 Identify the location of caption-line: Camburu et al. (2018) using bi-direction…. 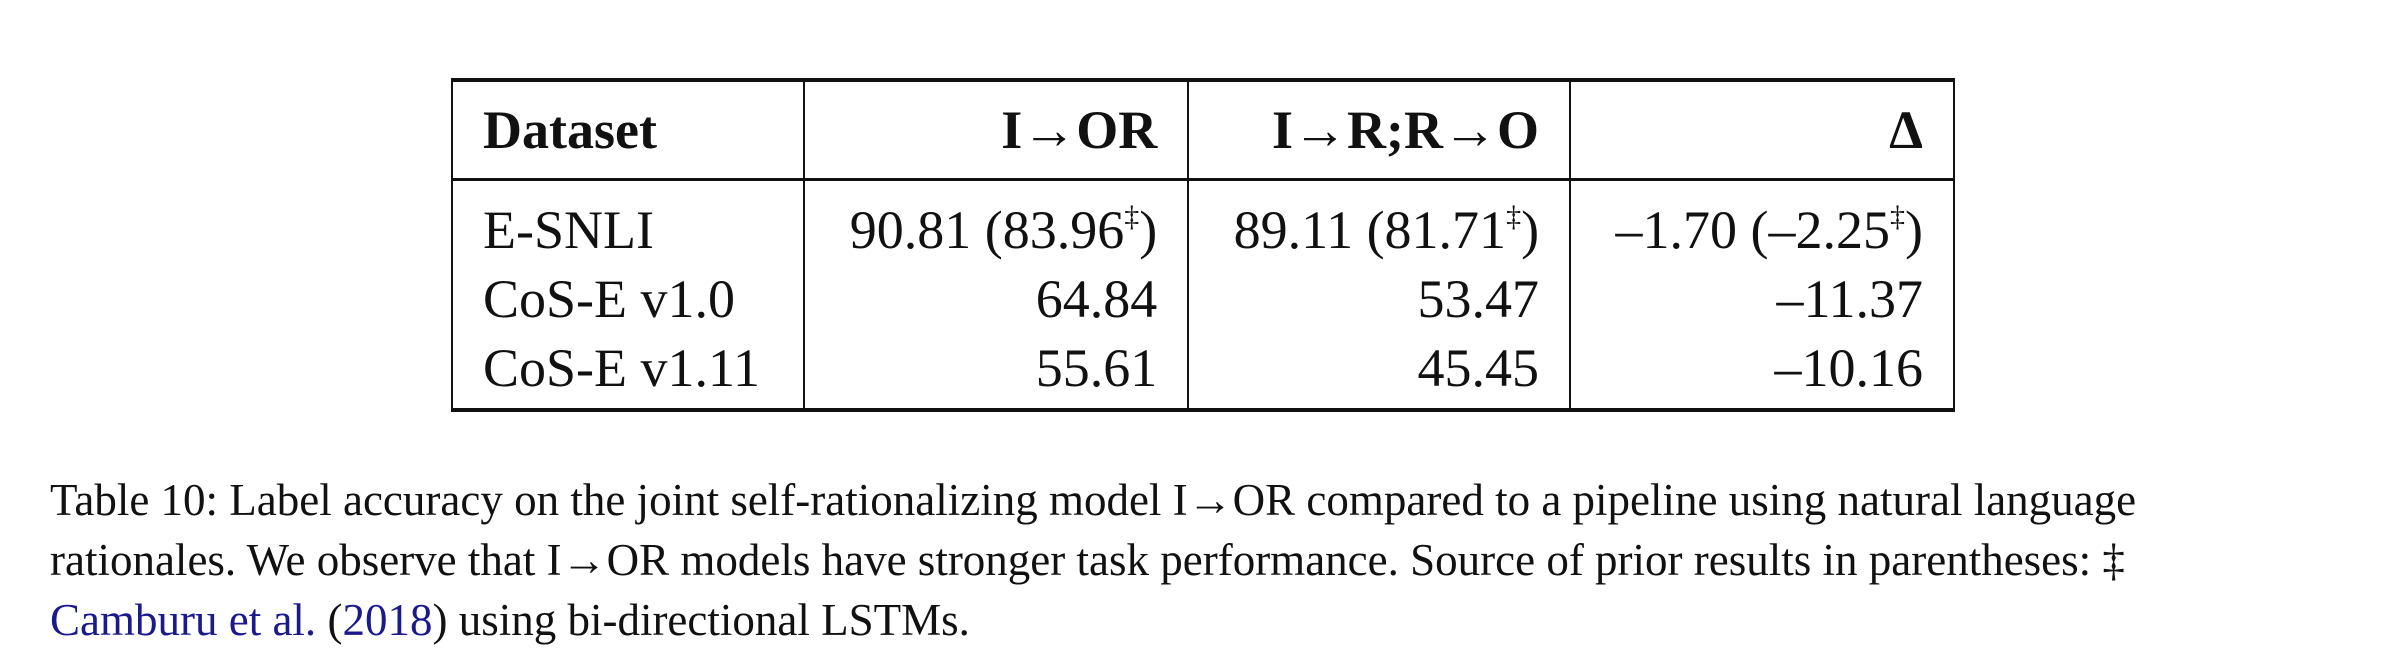
(510, 620).